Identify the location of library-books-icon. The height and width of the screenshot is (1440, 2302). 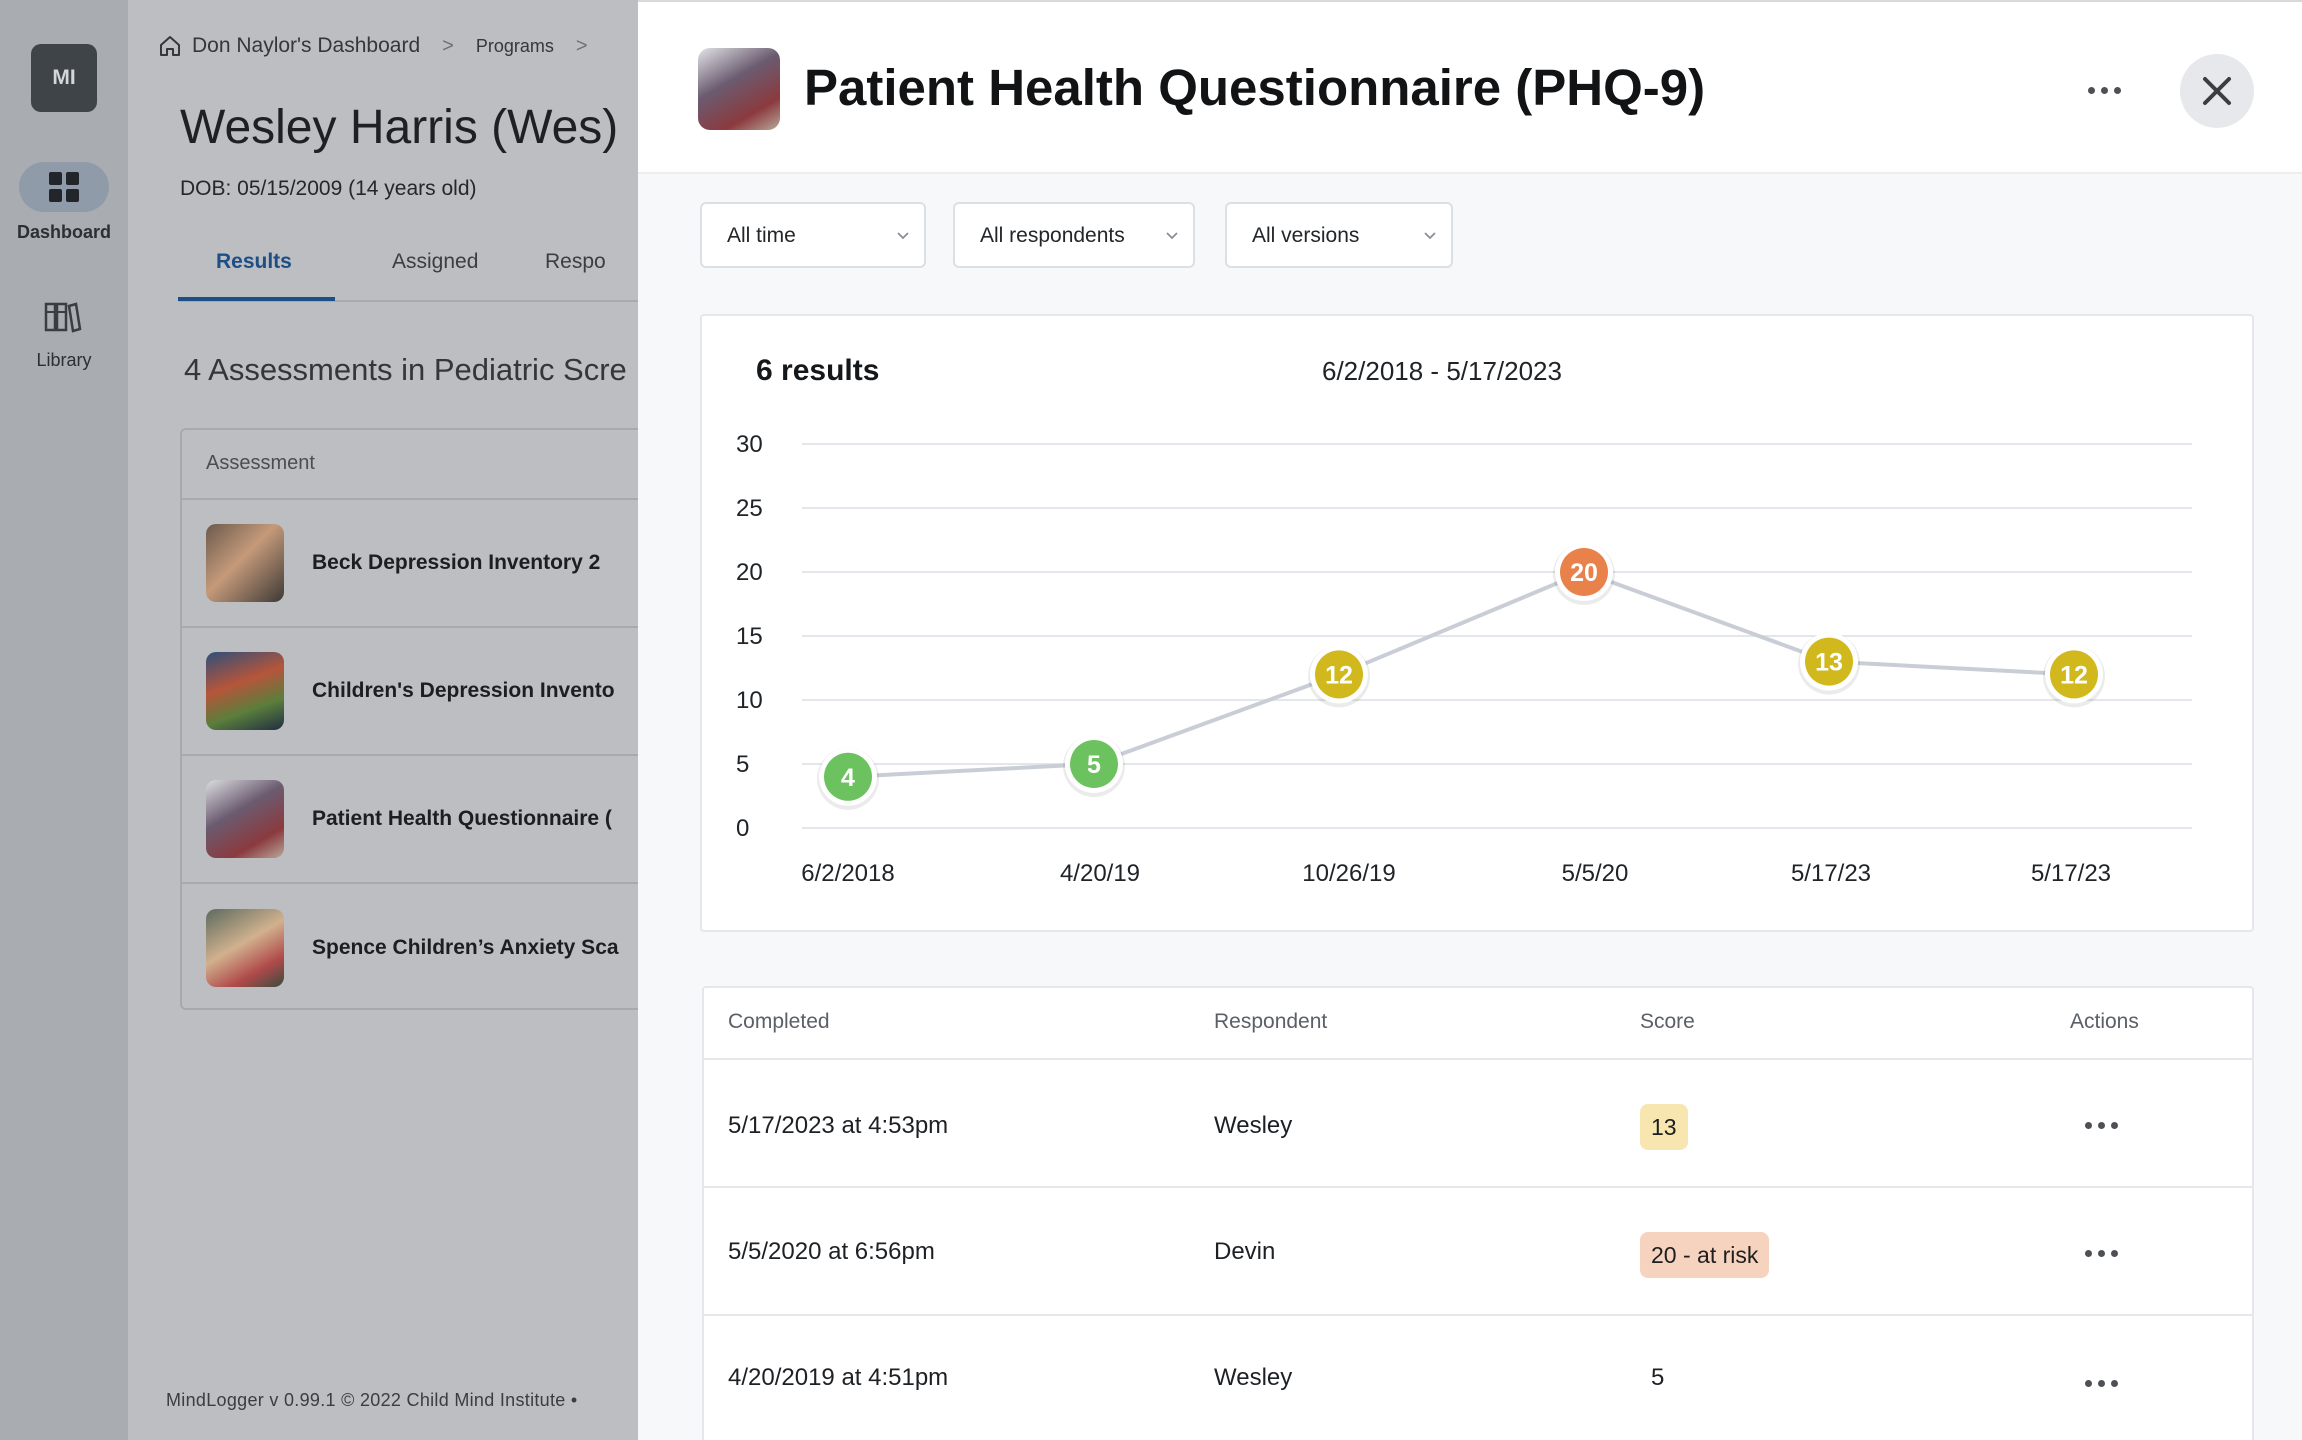
(63, 317).